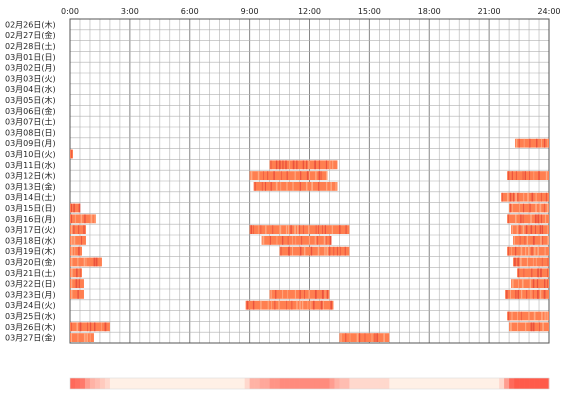 The image size is (570, 404). I want to click on row-label: 03月07日(土), so click(30, 122).